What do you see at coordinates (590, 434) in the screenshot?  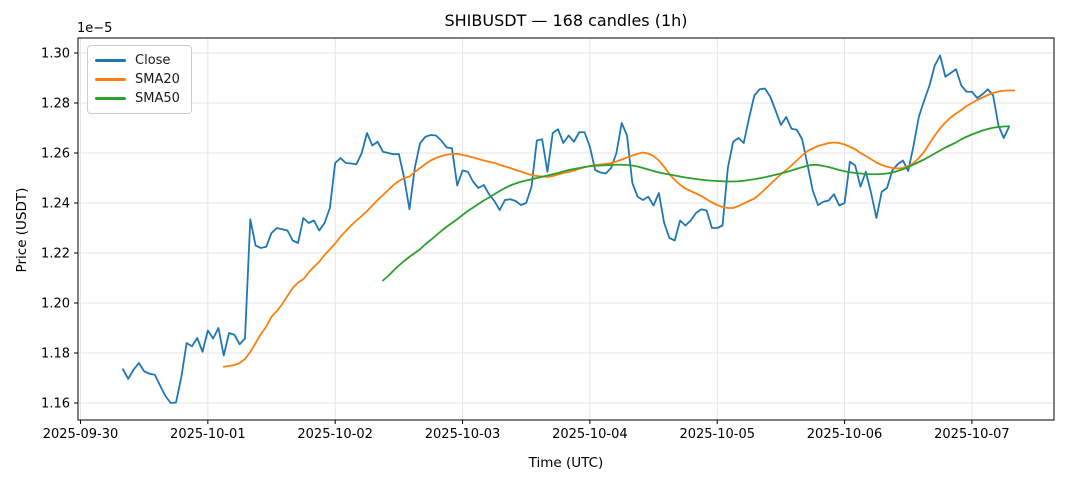 I see `x-tick-label: 2025-10-04` at bounding box center [590, 434].